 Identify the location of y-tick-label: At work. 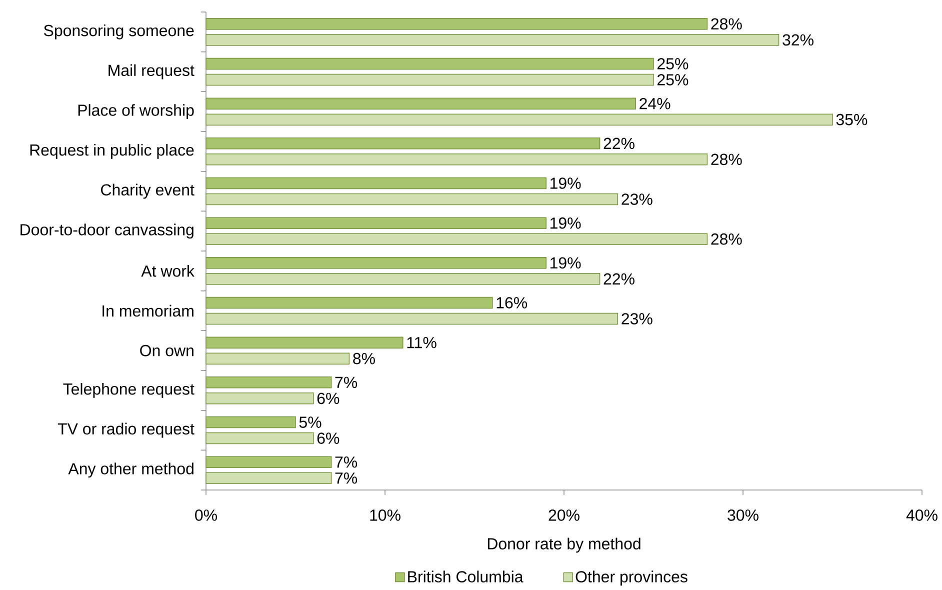
(167, 271).